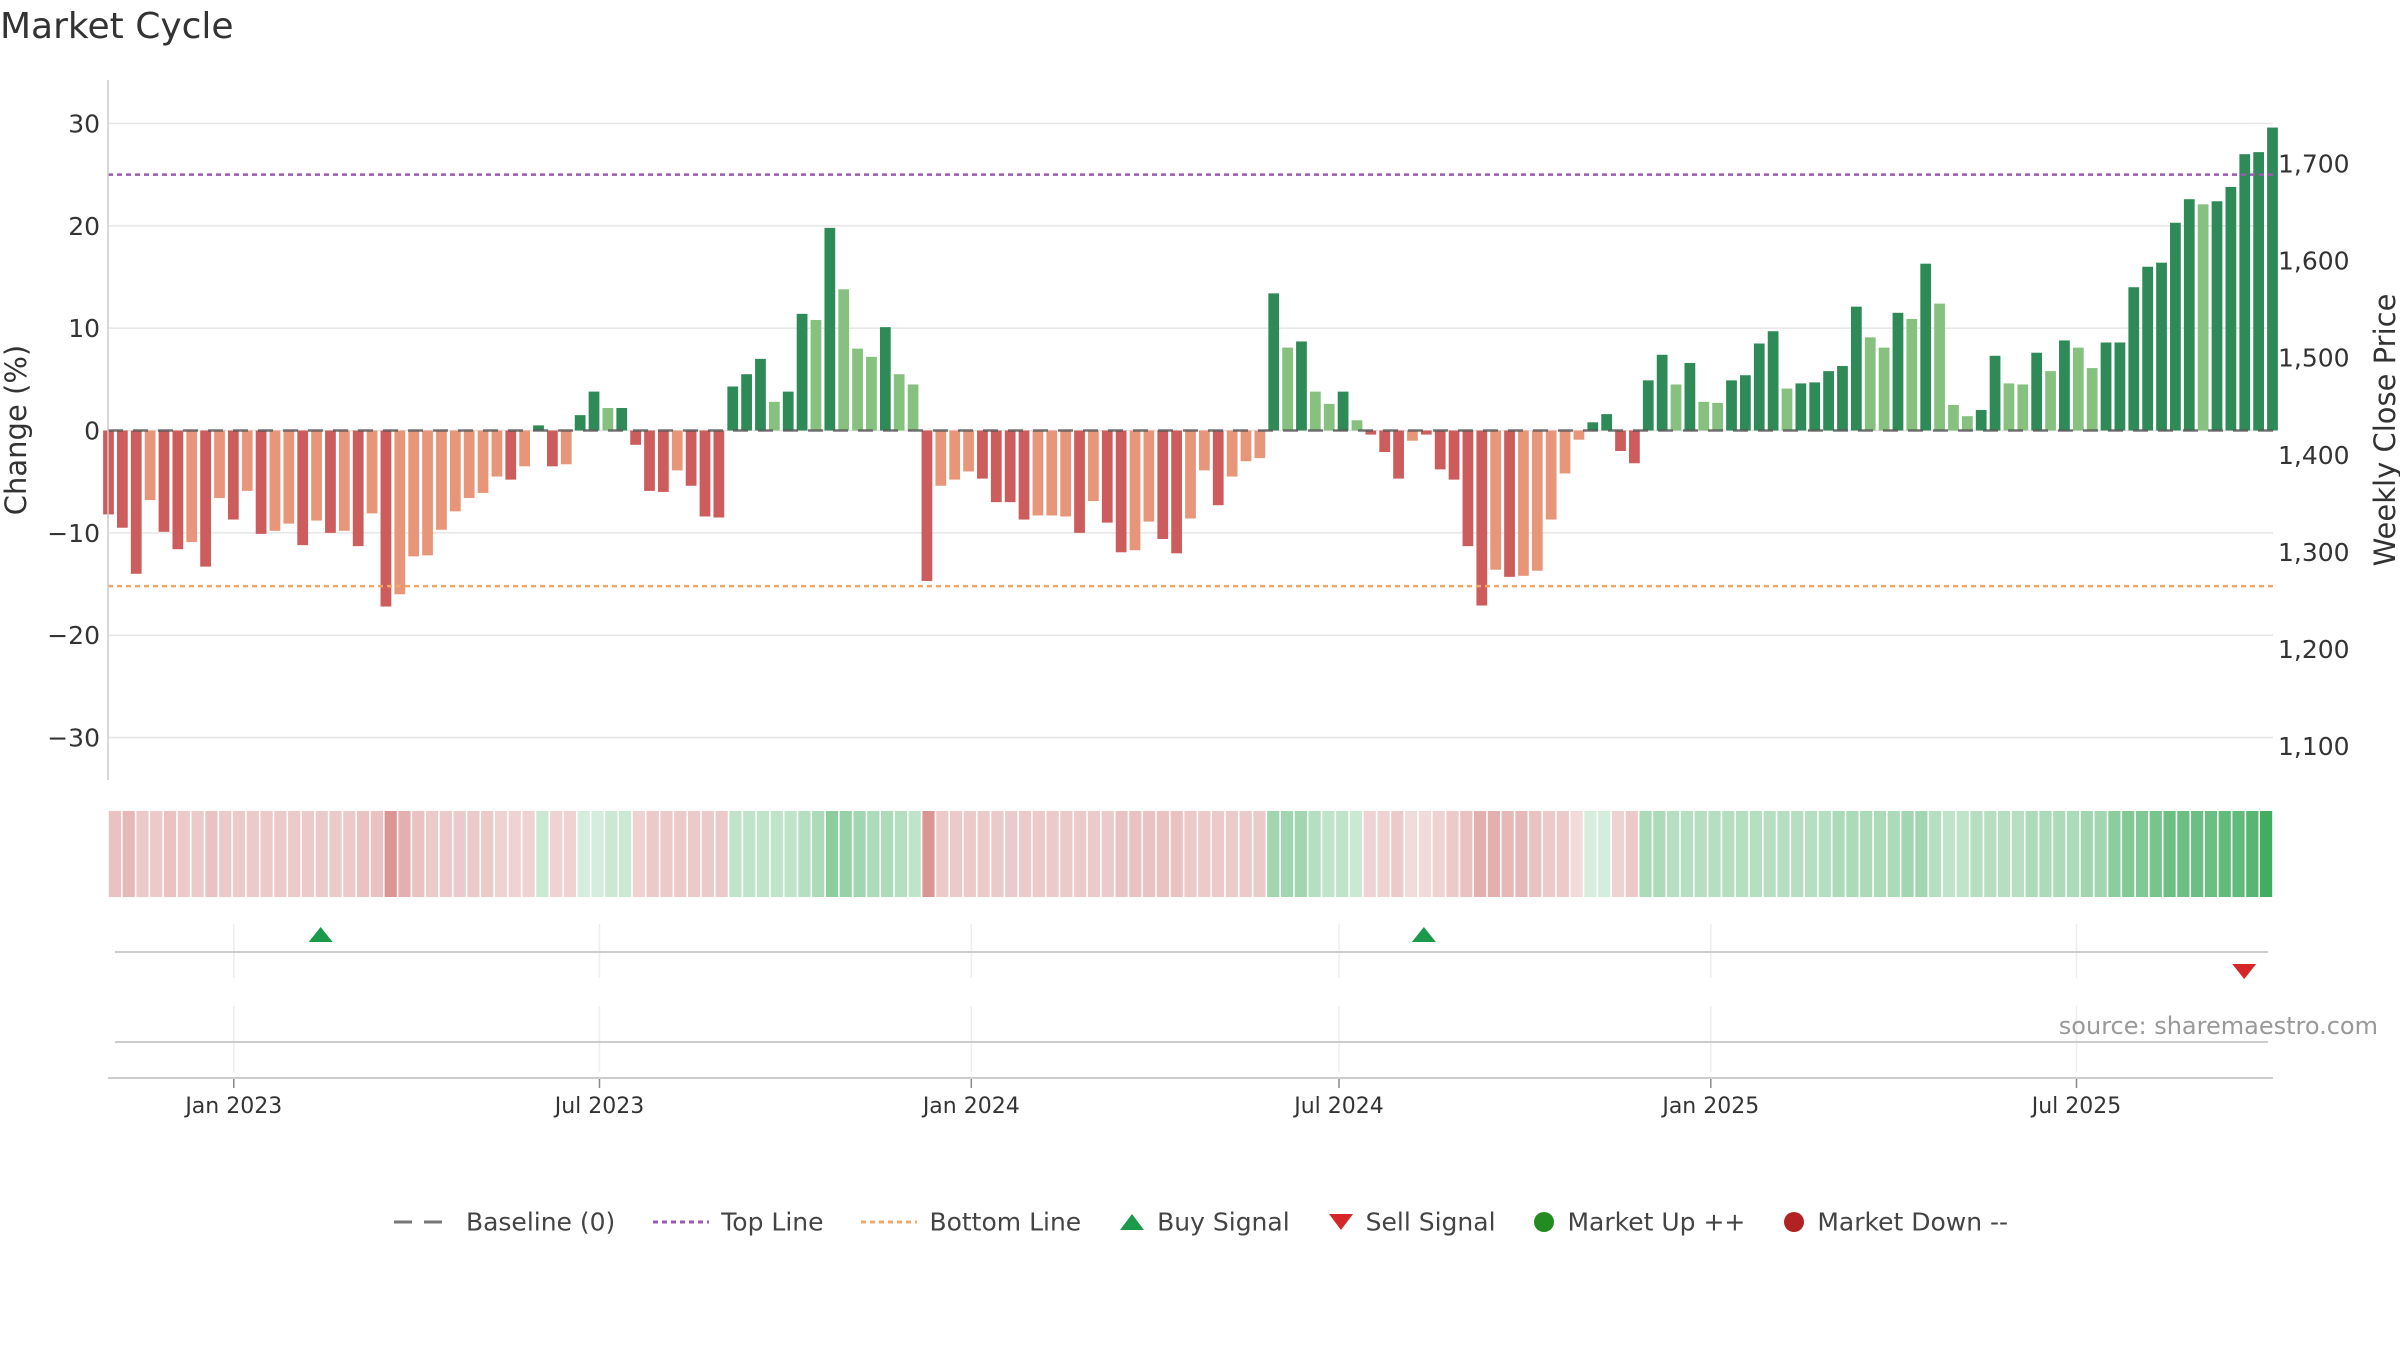 The height and width of the screenshot is (1350, 2400). I want to click on legend-label: Market Up ++, so click(1656, 1222).